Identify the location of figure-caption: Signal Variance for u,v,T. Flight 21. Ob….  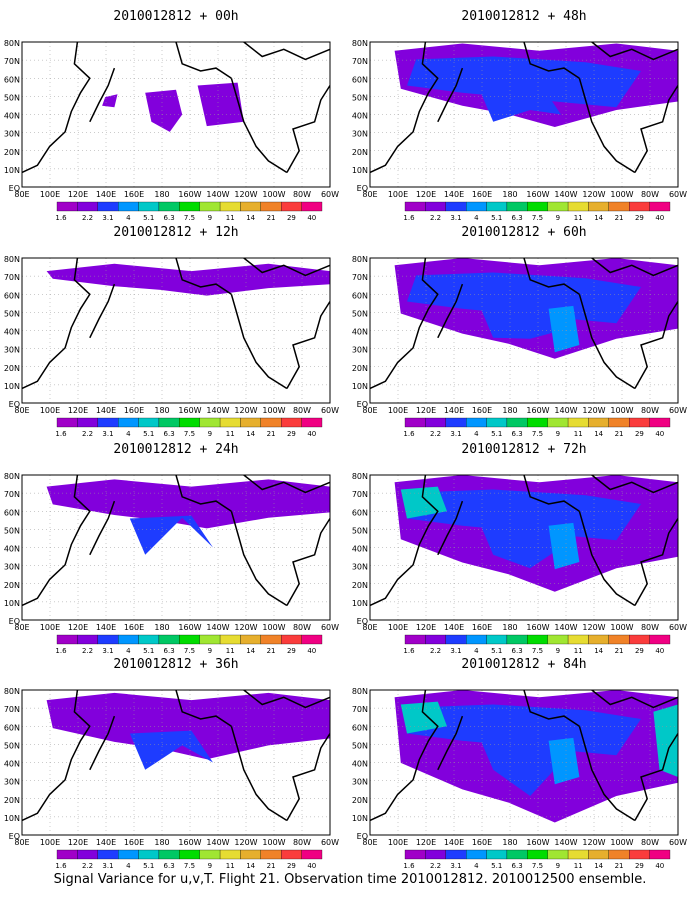
(350, 879).